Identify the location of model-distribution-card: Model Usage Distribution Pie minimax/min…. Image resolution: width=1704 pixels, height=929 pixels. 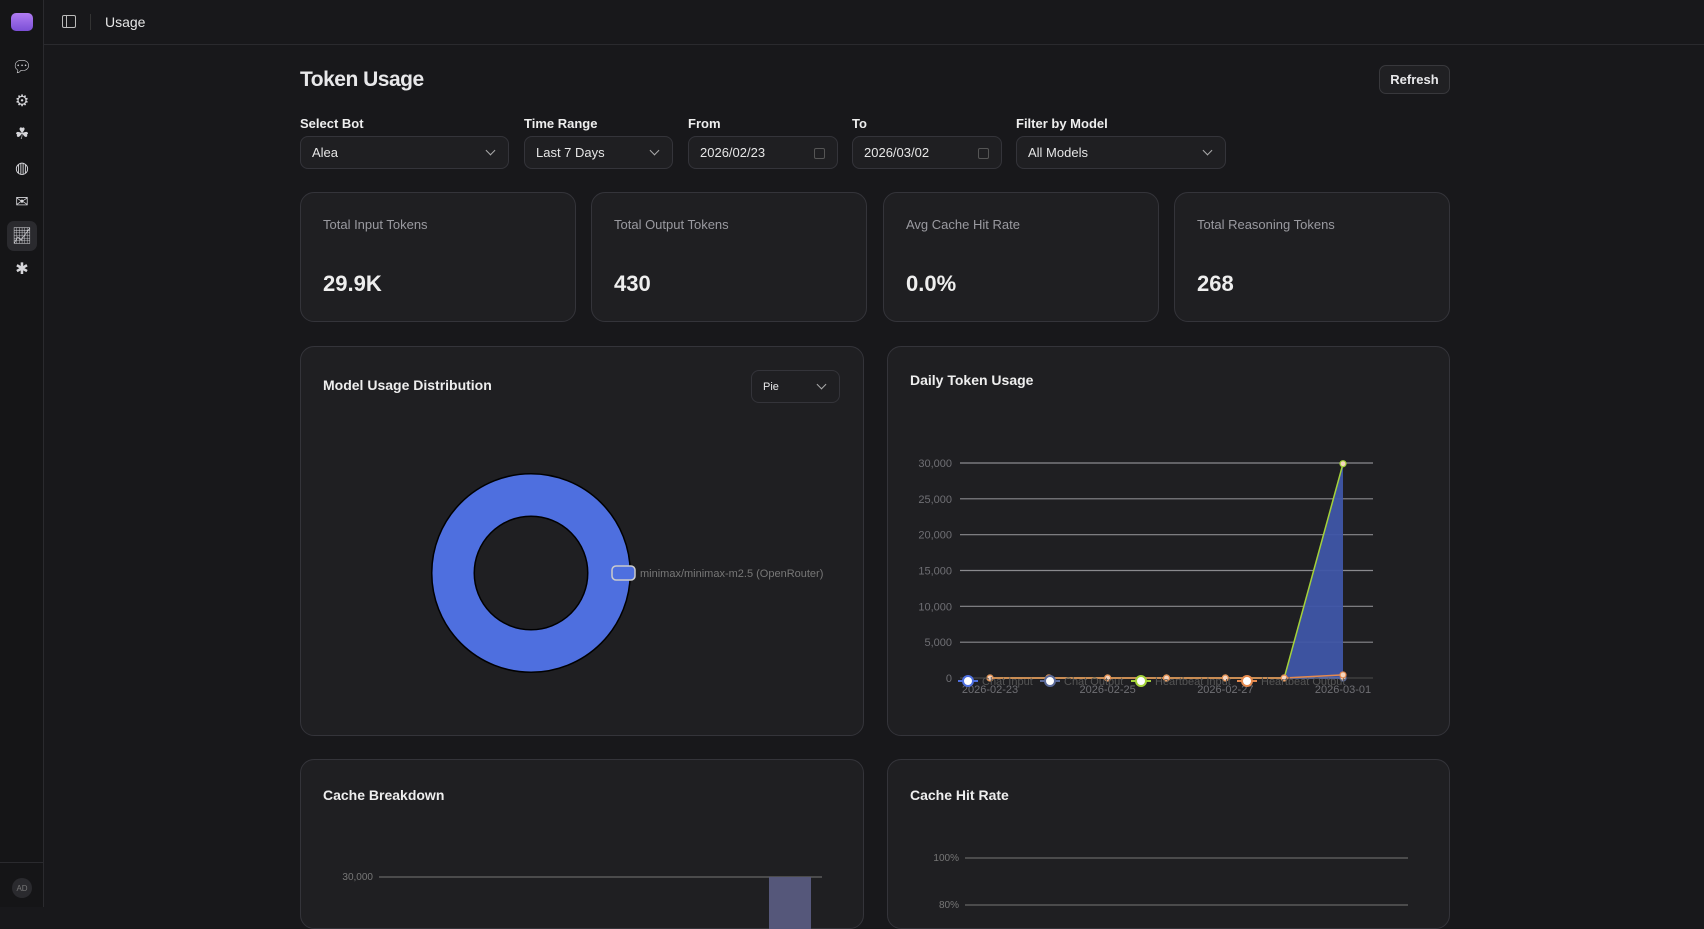
(582, 541).